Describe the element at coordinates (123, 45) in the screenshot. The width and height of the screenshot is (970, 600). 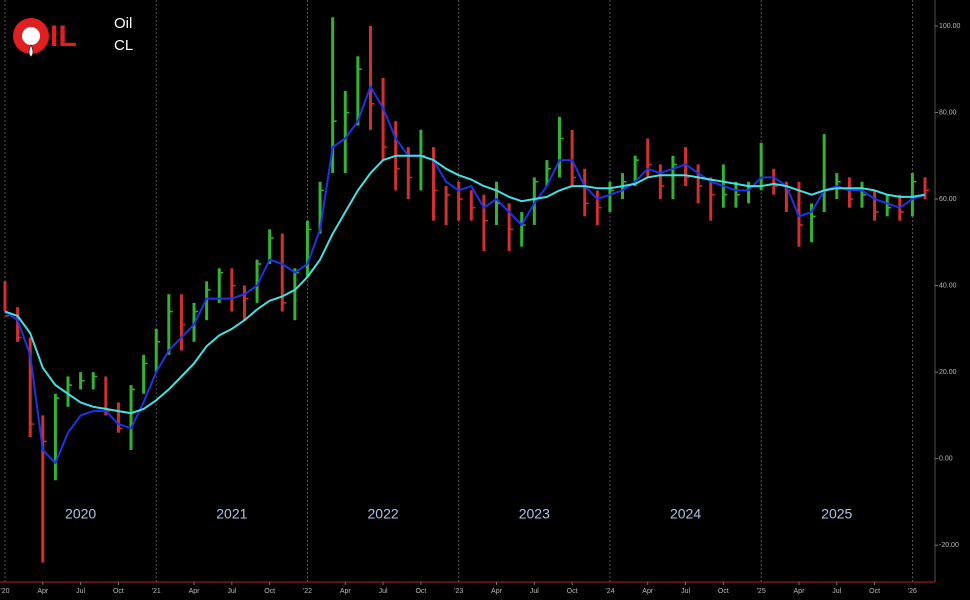
I see `instrument-symbol: CL` at that location.